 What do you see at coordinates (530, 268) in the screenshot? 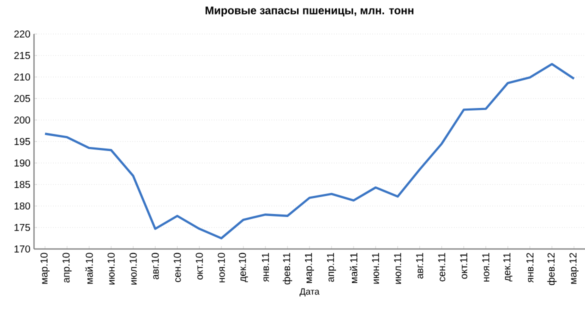
I see `x-tick-label: янв.12` at bounding box center [530, 268].